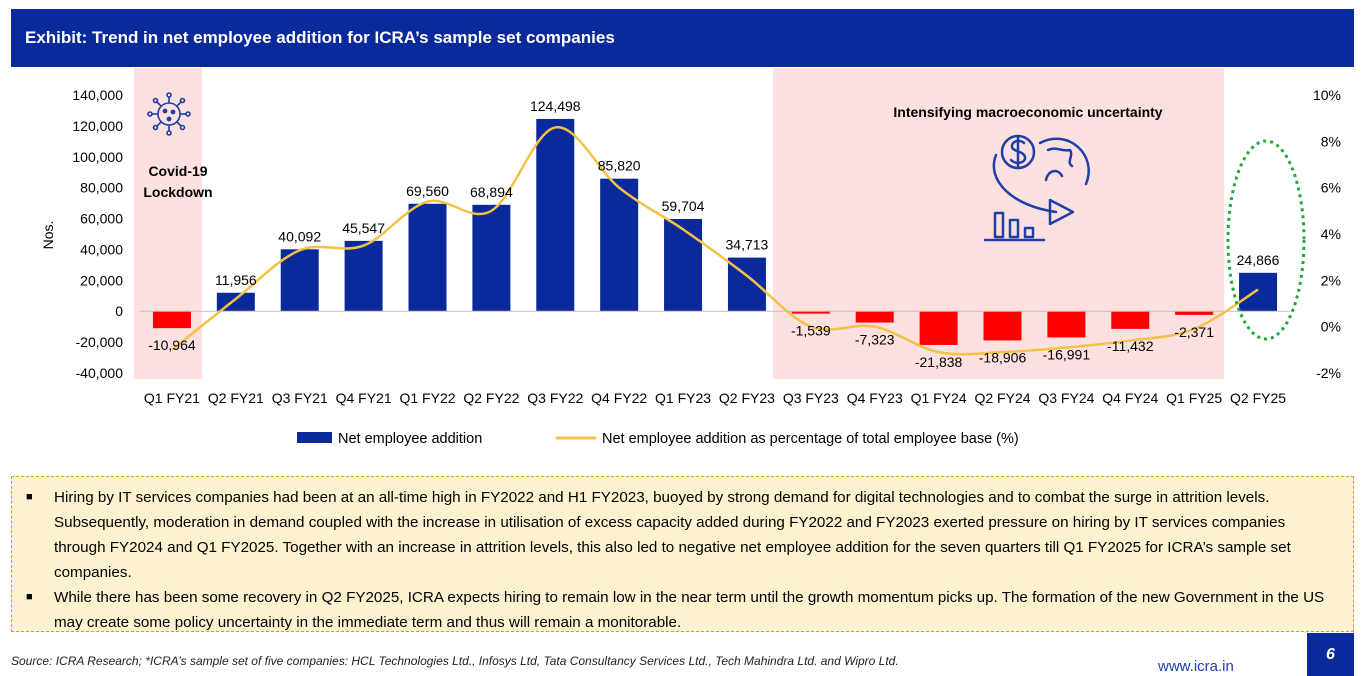  I want to click on x-tick-label: Q3 FY21, so click(300, 398).